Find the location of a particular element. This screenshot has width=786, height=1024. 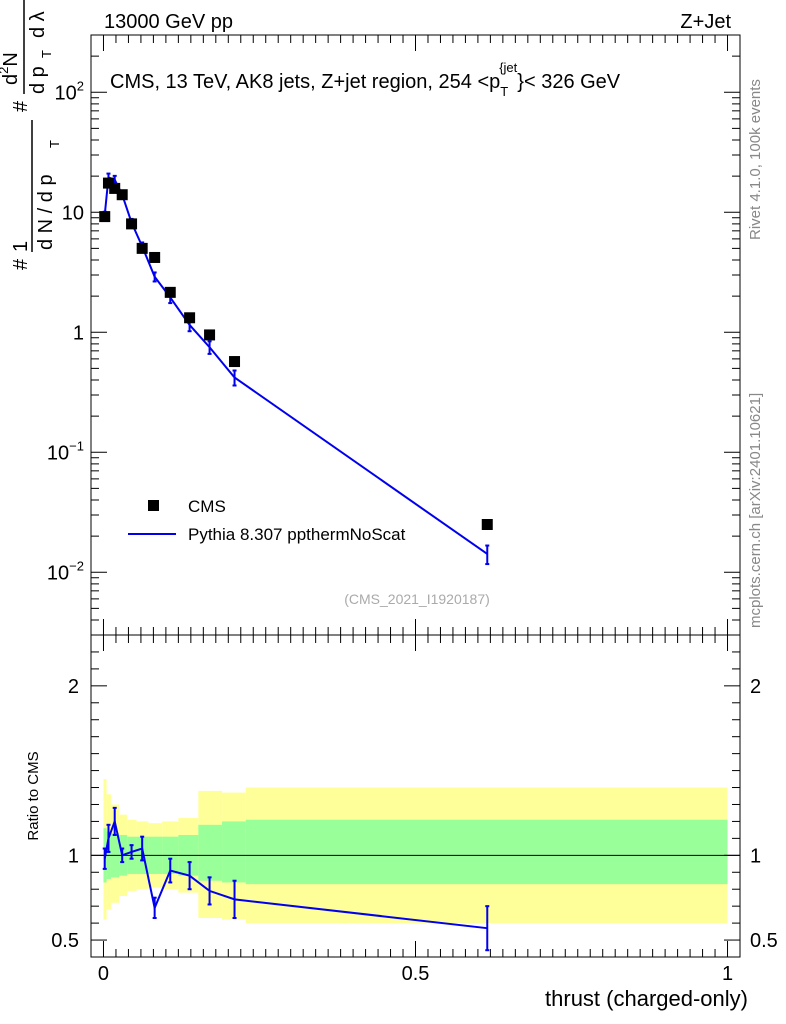

ylabel-dlambda: d λ is located at coordinates (38, 24).